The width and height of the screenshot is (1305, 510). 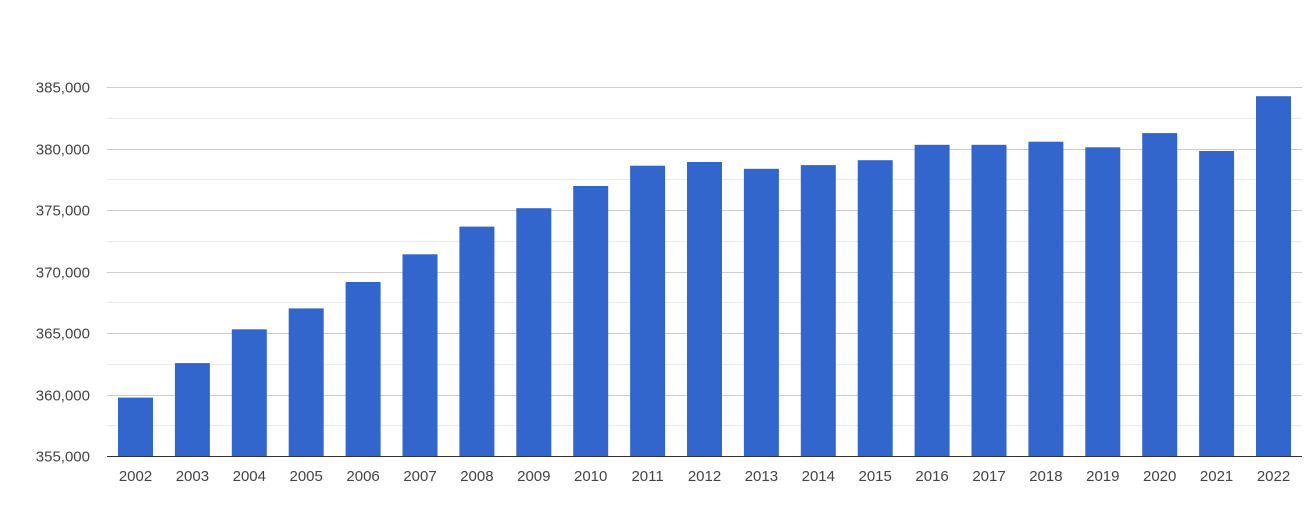 What do you see at coordinates (818, 310) in the screenshot?
I see `bar-2014` at bounding box center [818, 310].